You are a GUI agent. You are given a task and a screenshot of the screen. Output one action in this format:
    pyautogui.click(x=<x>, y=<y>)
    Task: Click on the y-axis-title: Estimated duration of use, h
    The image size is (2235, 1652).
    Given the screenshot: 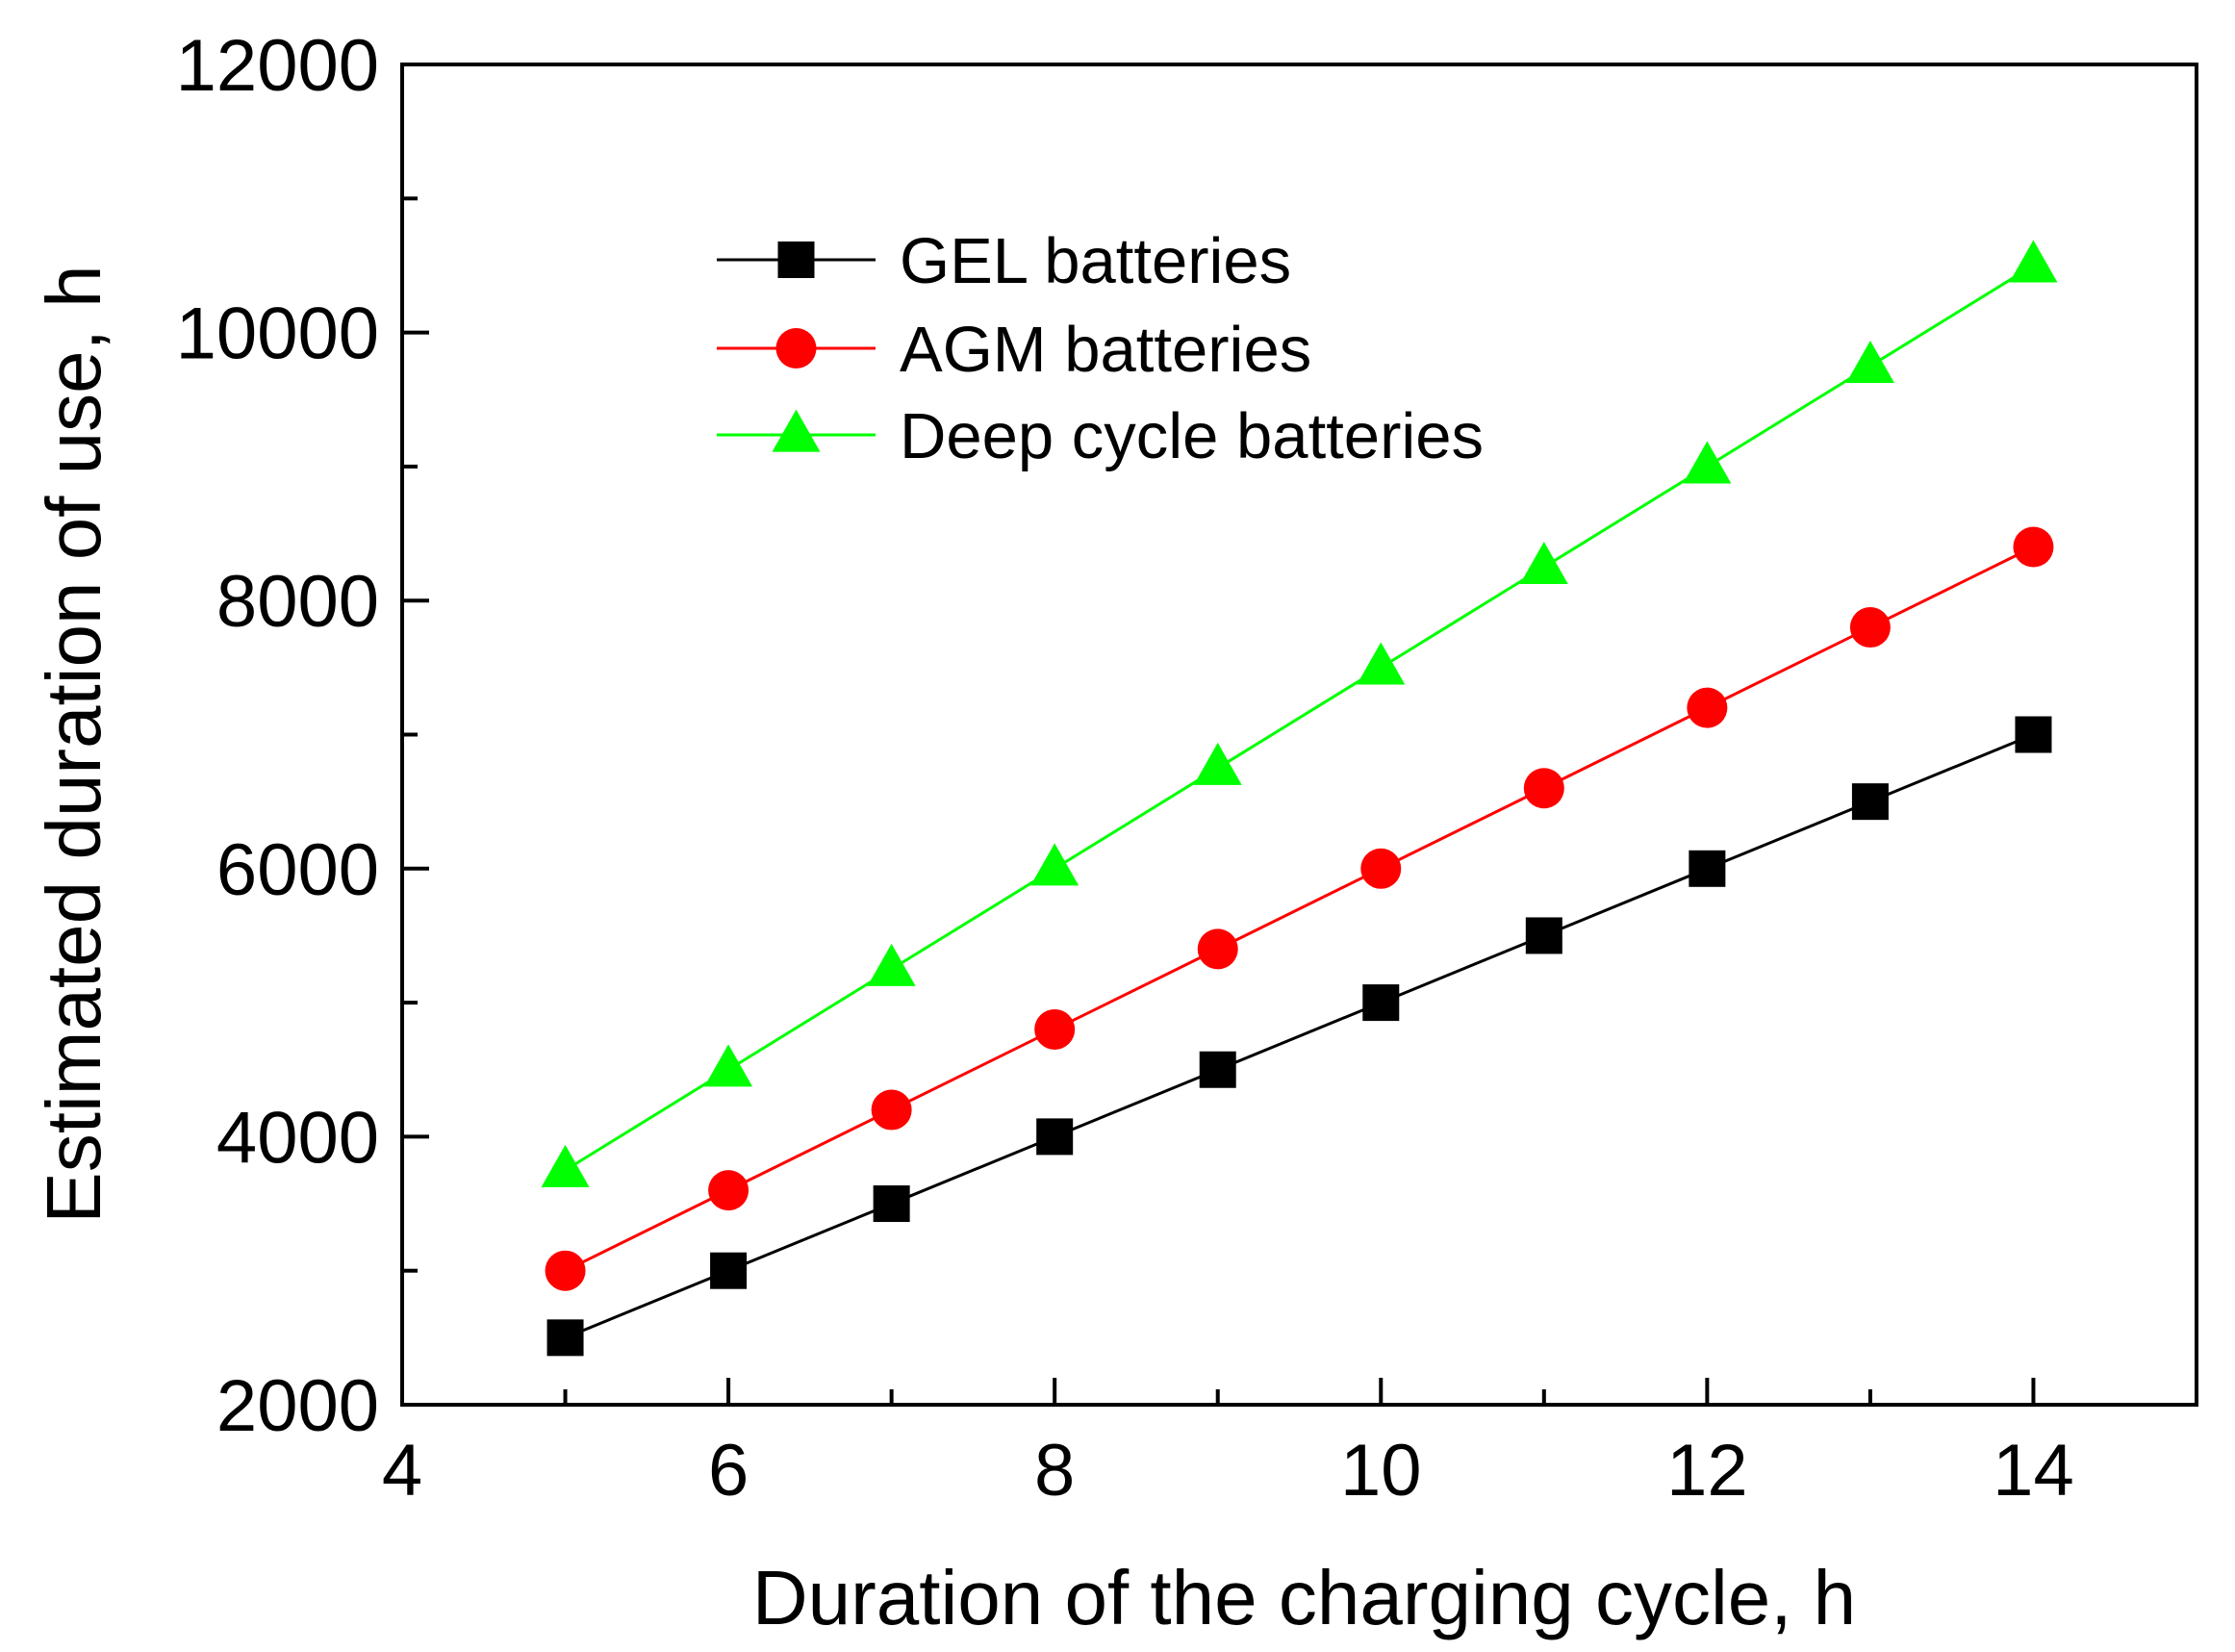 What is the action you would take?
    pyautogui.click(x=73, y=744)
    